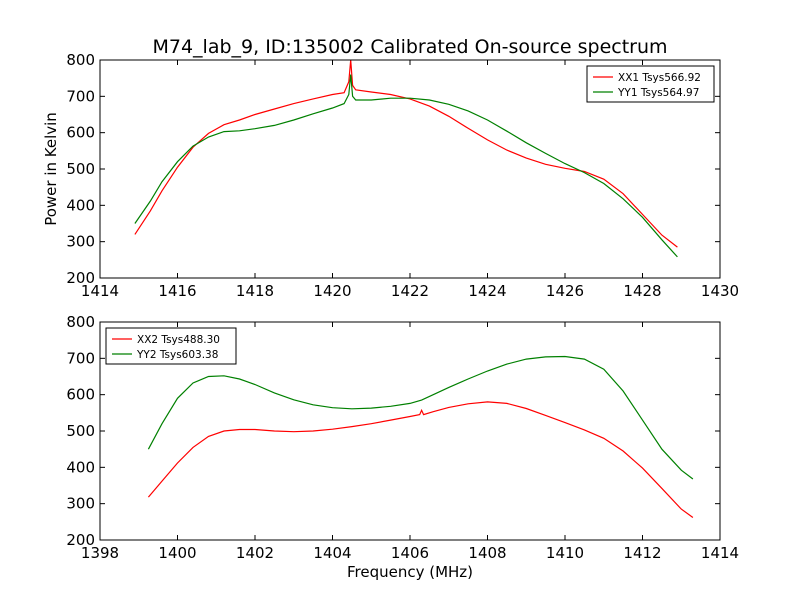  Describe the element at coordinates (410, 553) in the screenshot. I see `x-tick-label: 1406` at that location.